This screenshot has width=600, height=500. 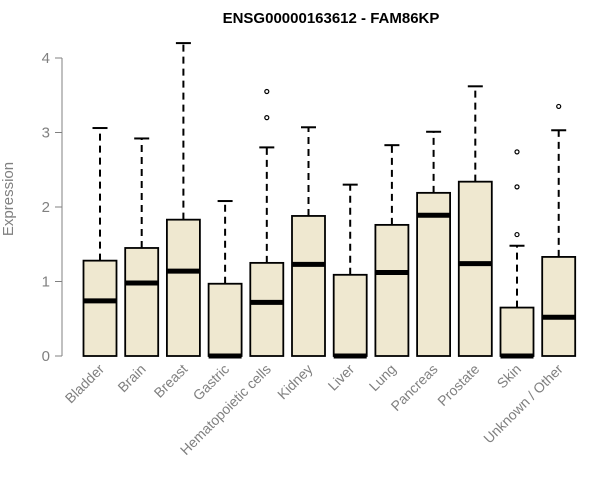 I want to click on box-pancreas, so click(x=434, y=243).